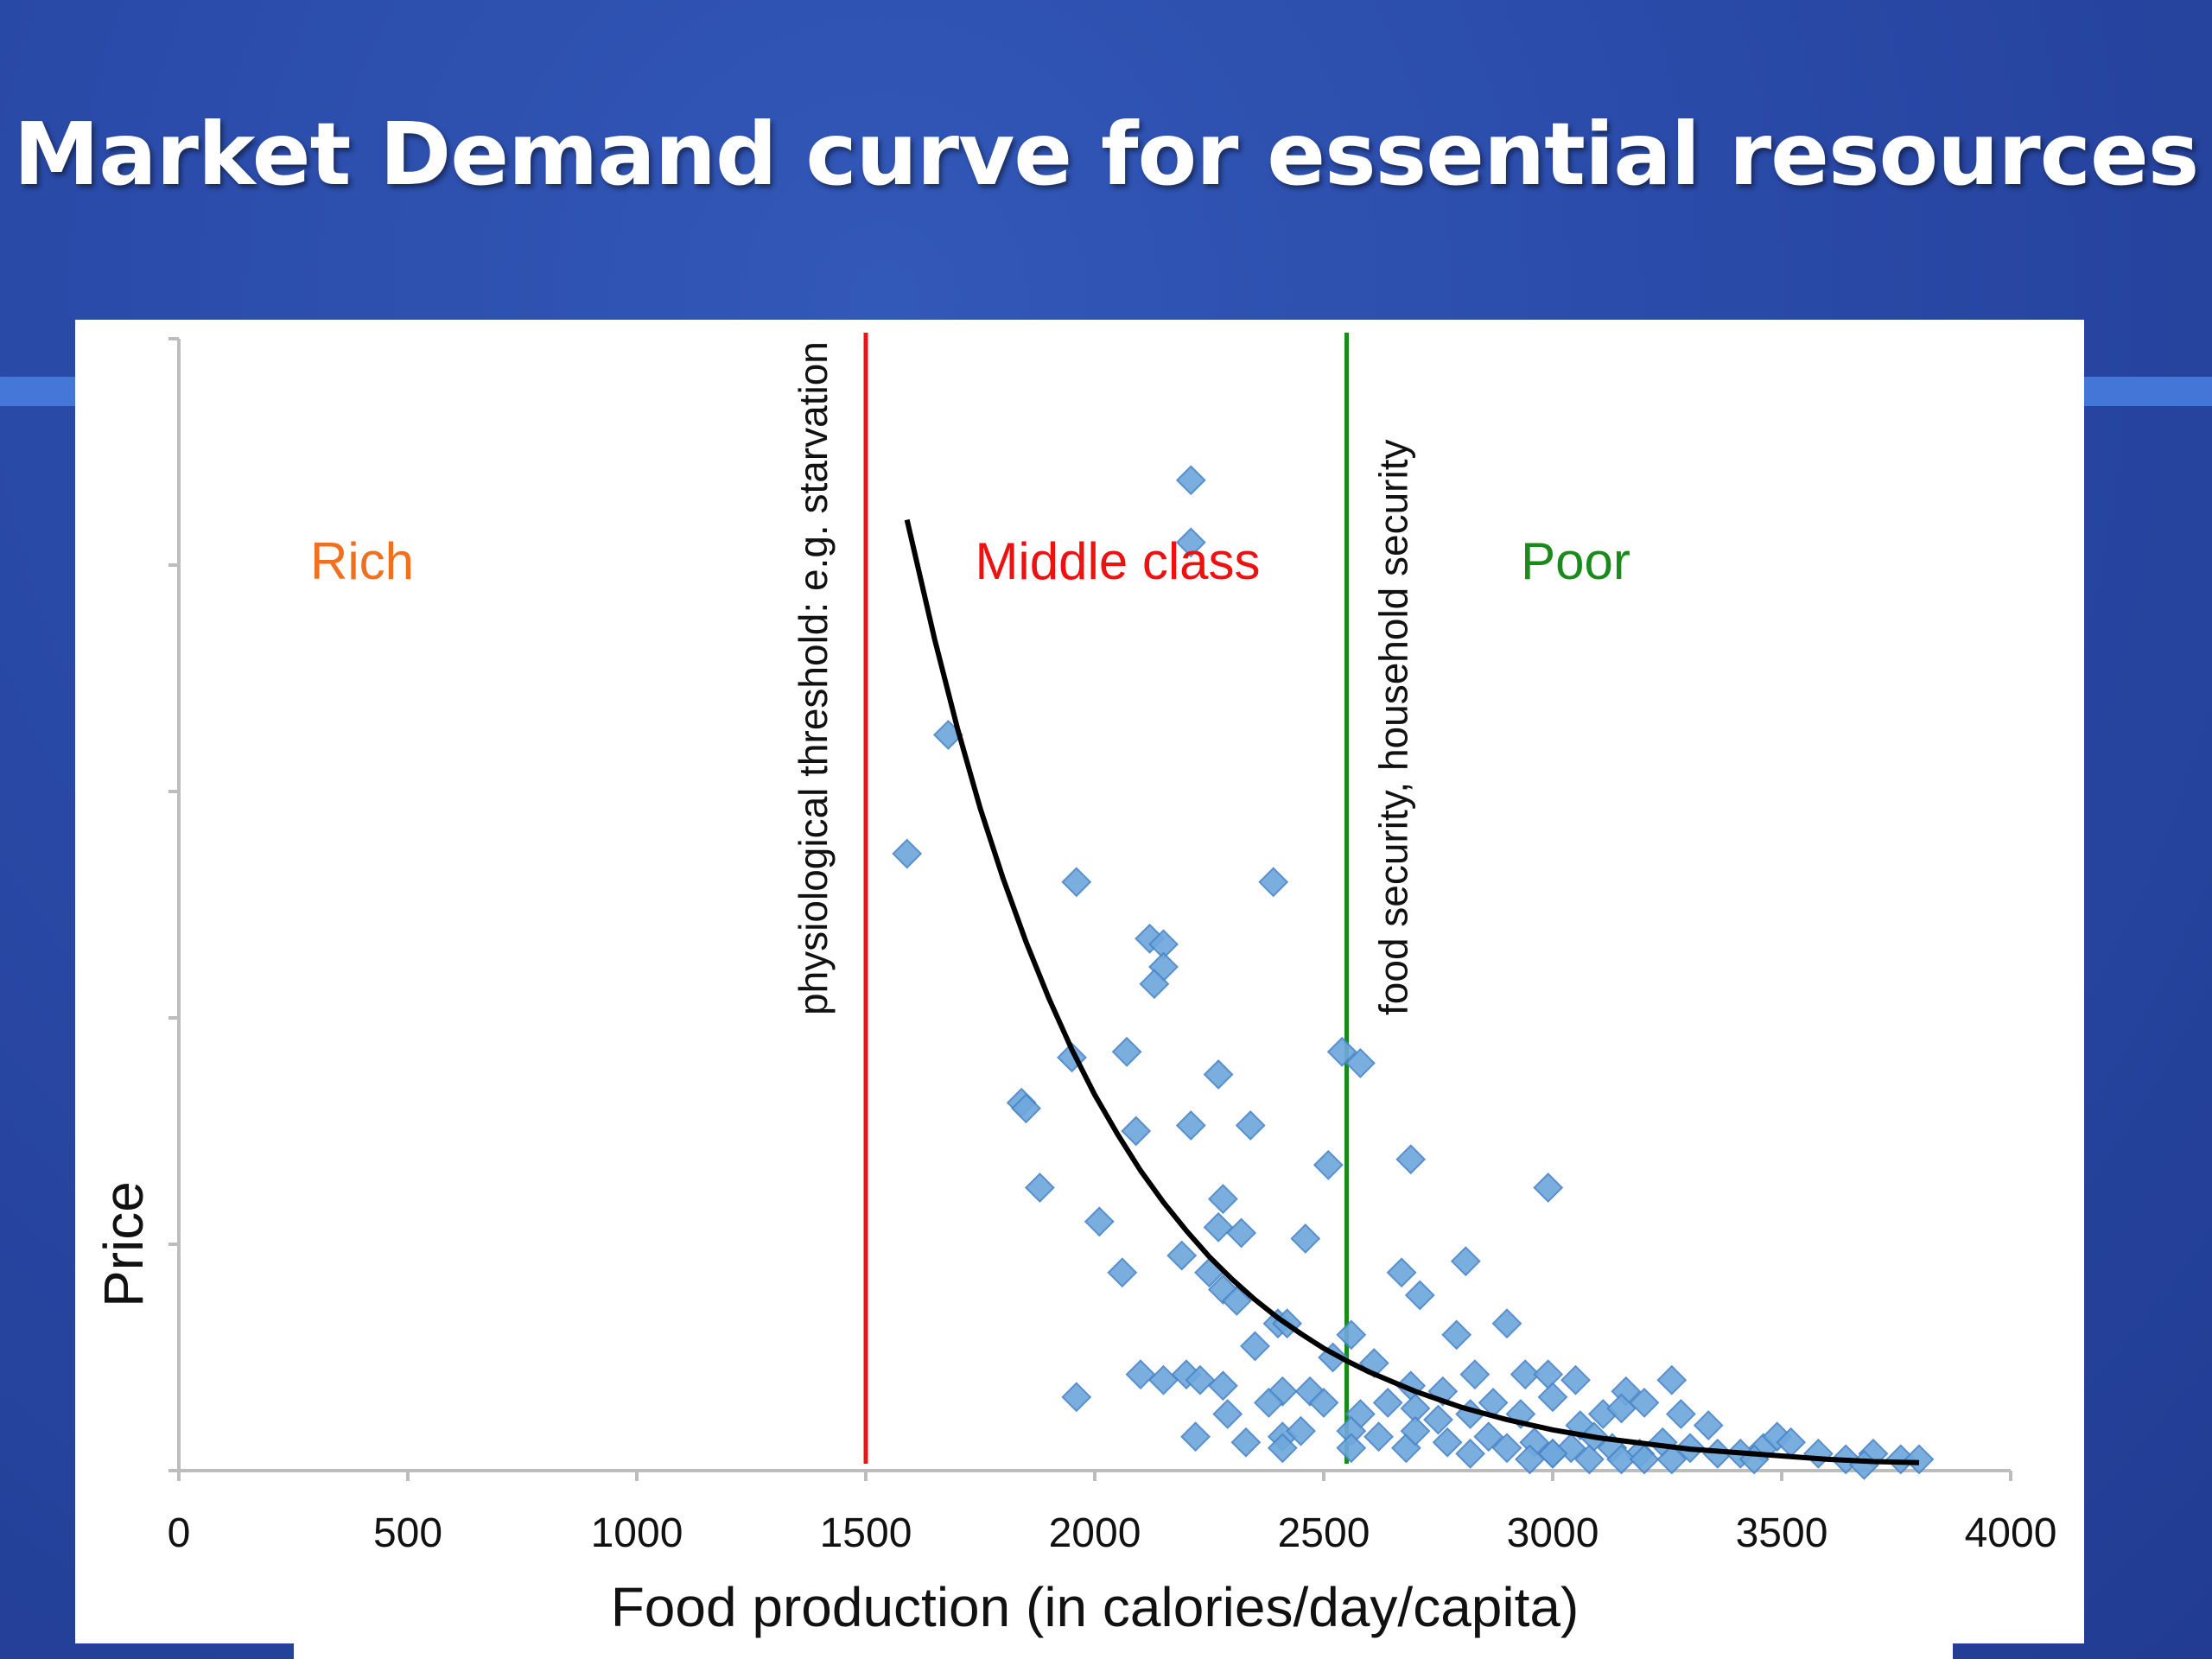 The image size is (2212, 1659). What do you see at coordinates (1095, 1607) in the screenshot?
I see `x-axis-title: Food production (in calories/day/capita)` at bounding box center [1095, 1607].